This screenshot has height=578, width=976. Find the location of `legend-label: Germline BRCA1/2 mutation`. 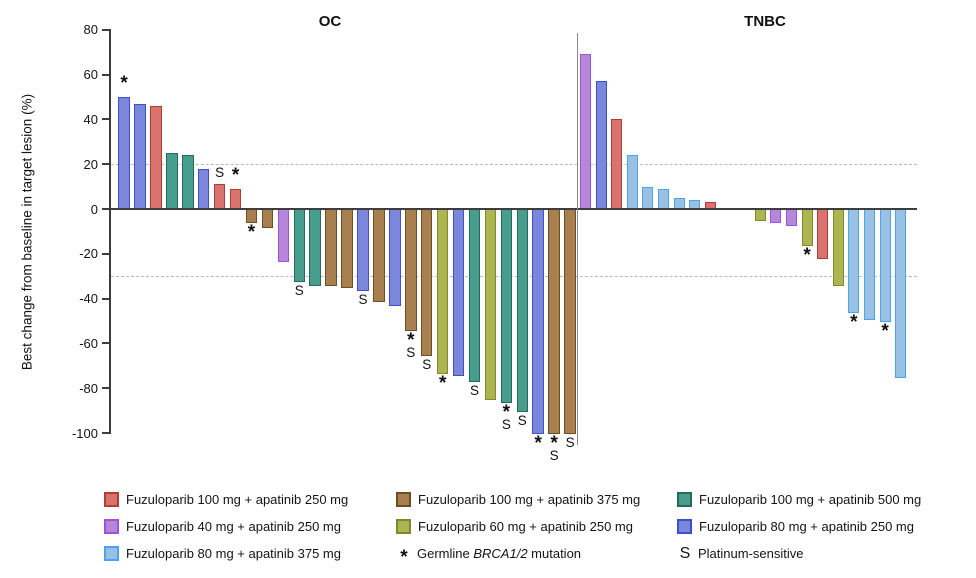

legend-label: Germline BRCA1/2 mutation is located at coordinates (499, 553).